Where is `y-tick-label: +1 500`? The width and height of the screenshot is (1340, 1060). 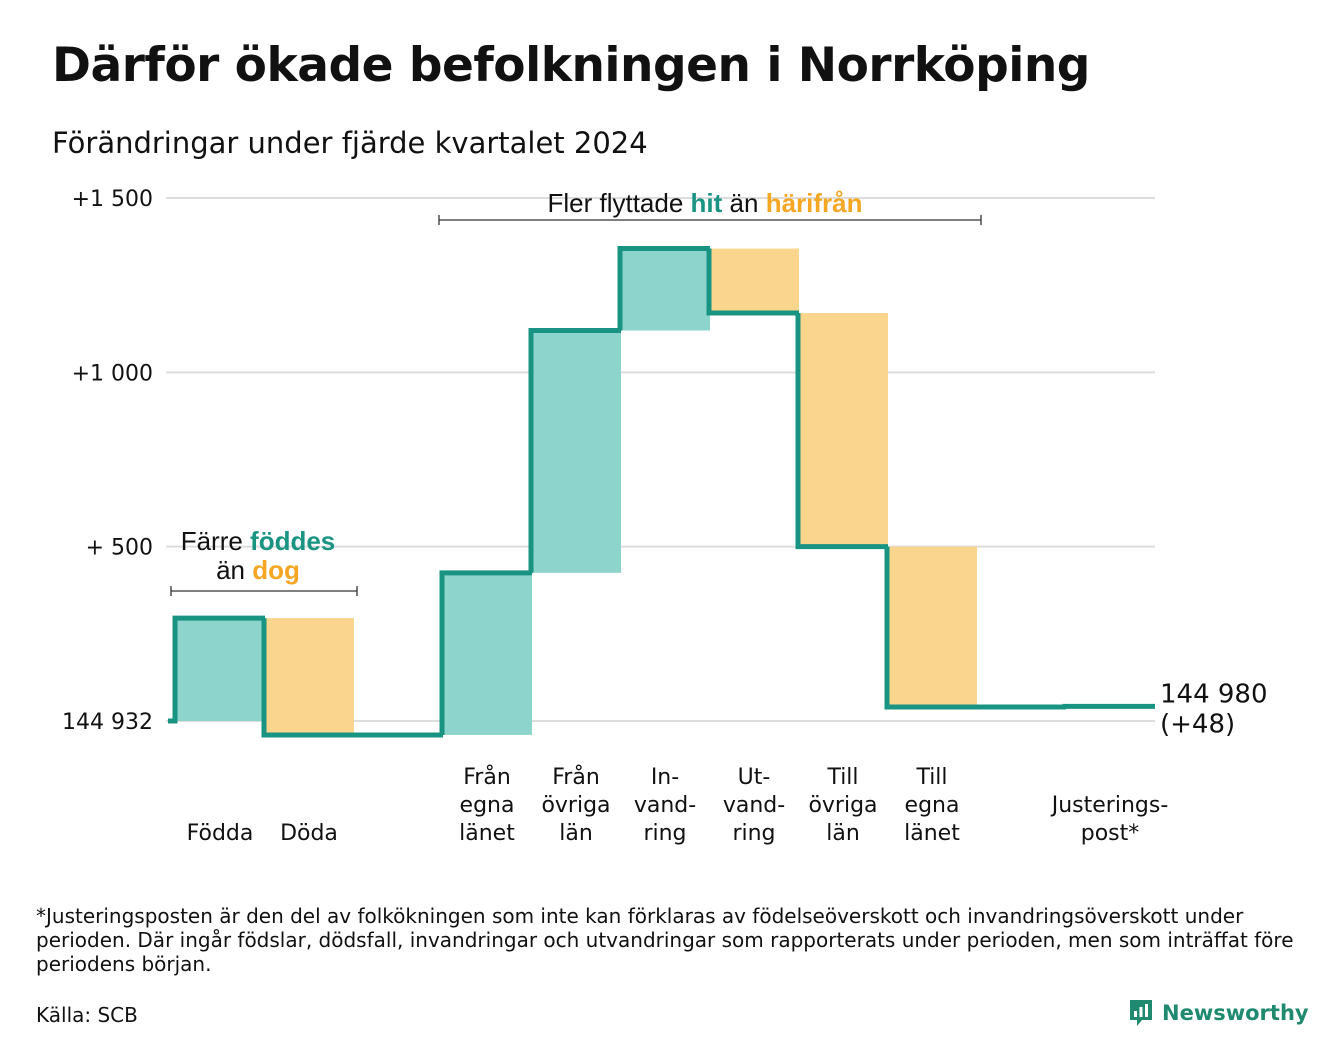
y-tick-label: +1 500 is located at coordinates (112, 199).